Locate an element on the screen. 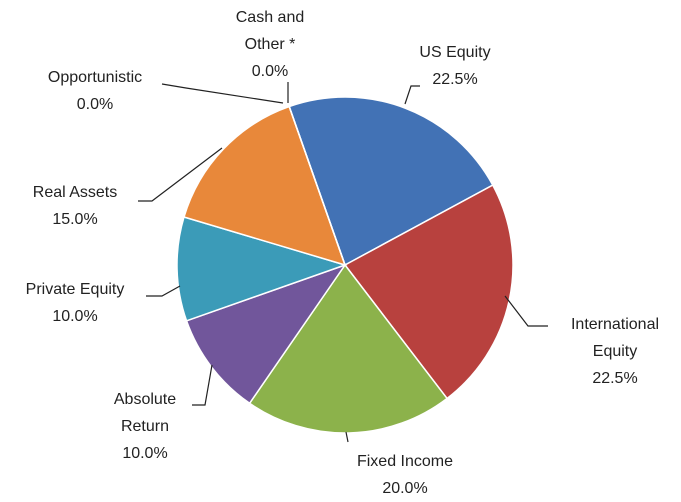 Image resolution: width=681 pixels, height=502 pixels. slice-label: International Equity is located at coordinates (615, 338).